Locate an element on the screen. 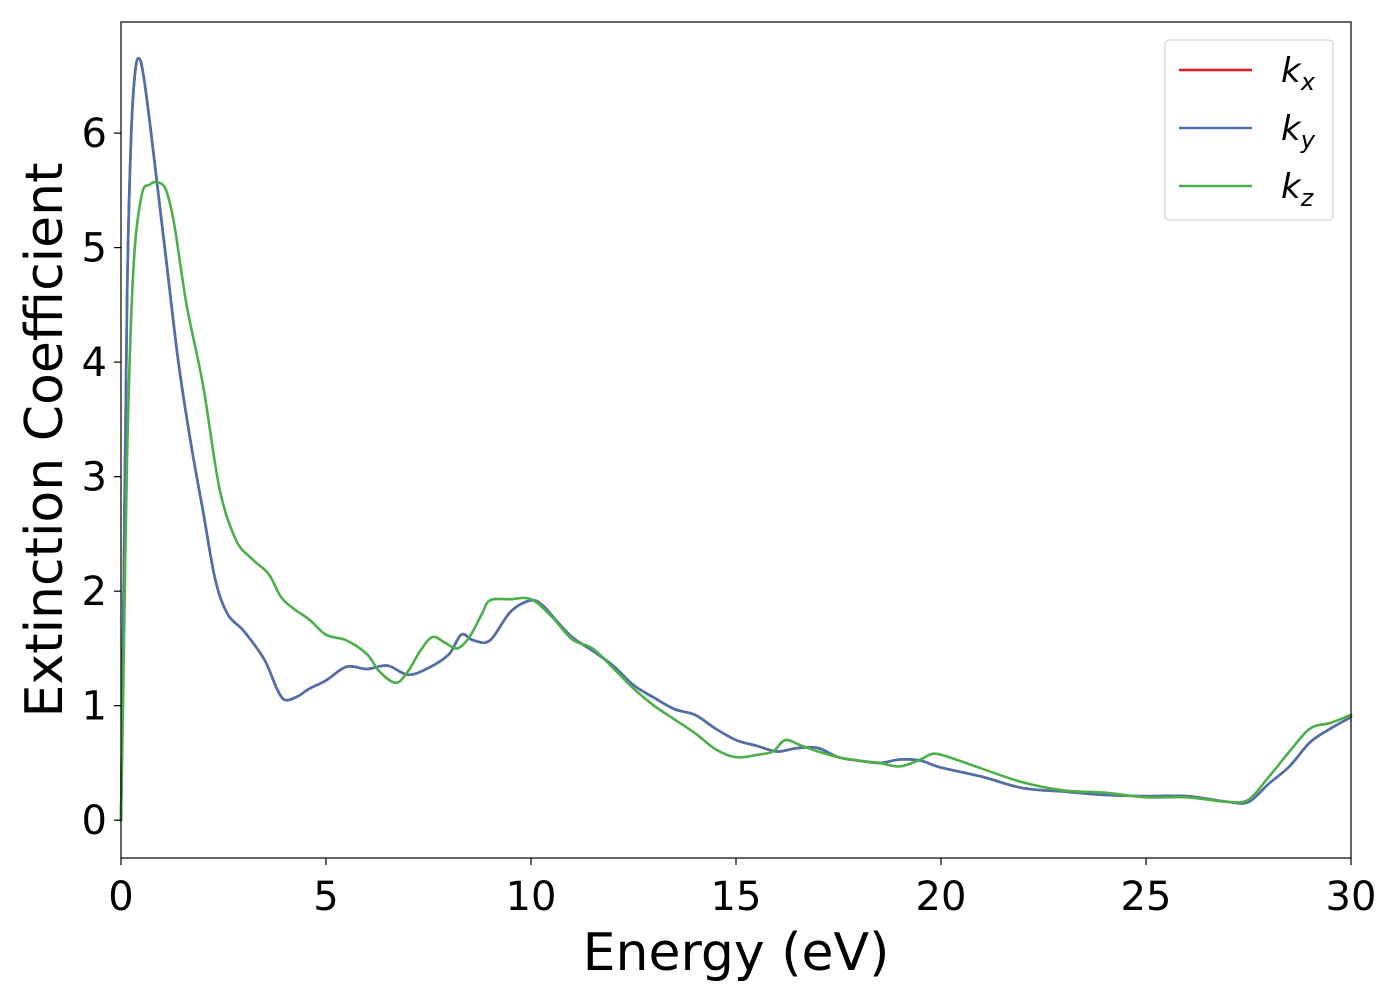 Image resolution: width=1400 pixels, height=1000 pixels. x-axis-title: Energy (eV) is located at coordinates (736, 953).